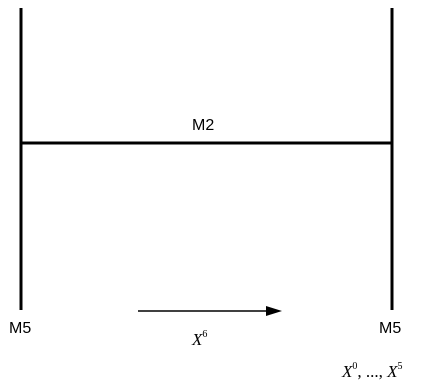  Describe the element at coordinates (204, 334) in the screenshot. I see `x6-exponent: 6` at that location.